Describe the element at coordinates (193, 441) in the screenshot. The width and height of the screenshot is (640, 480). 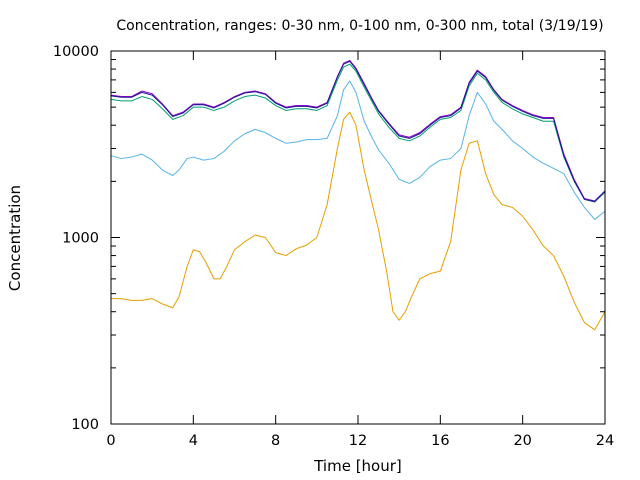
I see `x-tick-label-1: 4` at that location.